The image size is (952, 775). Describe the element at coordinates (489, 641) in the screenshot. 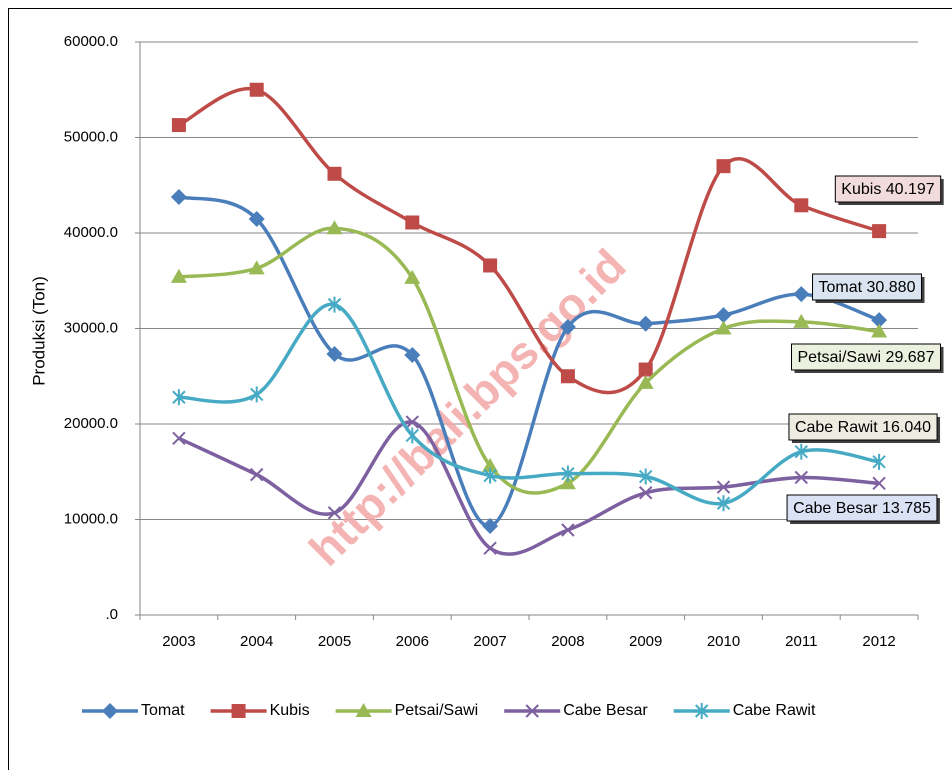

I see `x-tick-label: 2007` at that location.